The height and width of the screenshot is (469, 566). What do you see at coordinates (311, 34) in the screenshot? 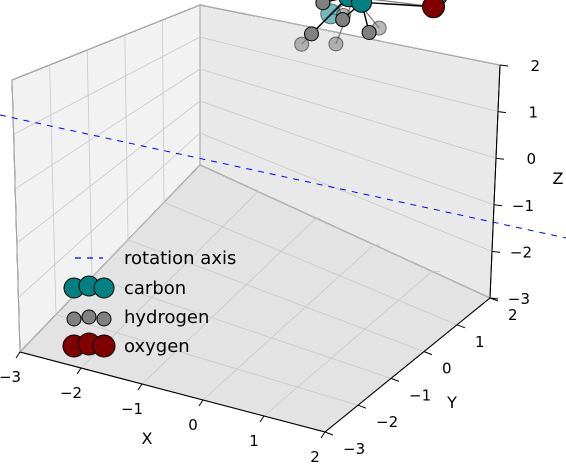
I see `hydrogen-atom-H4` at bounding box center [311, 34].